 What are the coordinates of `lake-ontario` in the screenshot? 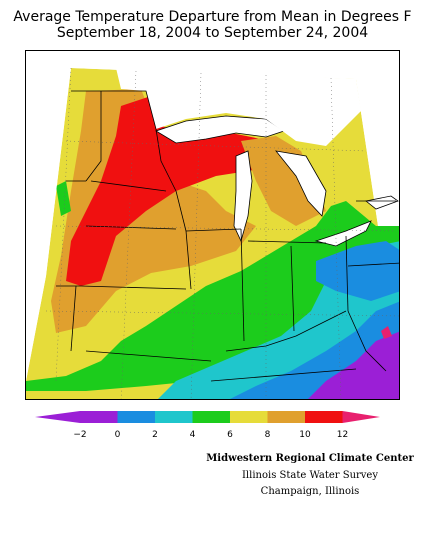 It's located at (382, 202).